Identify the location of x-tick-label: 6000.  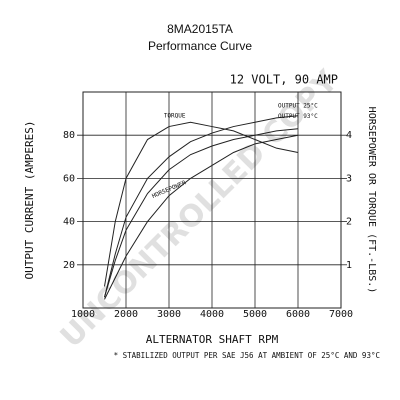
(298, 314).